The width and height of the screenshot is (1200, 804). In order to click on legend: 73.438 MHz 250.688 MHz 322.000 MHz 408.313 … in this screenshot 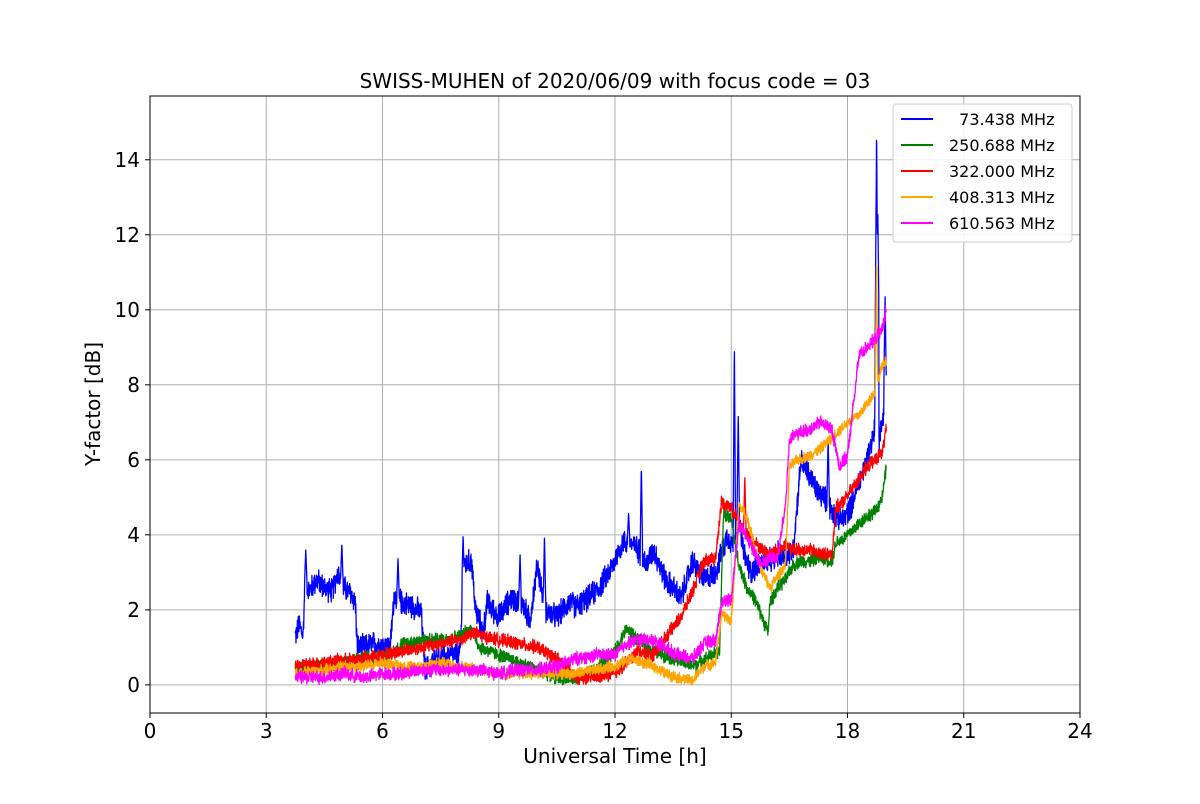, I will do `click(982, 173)`.